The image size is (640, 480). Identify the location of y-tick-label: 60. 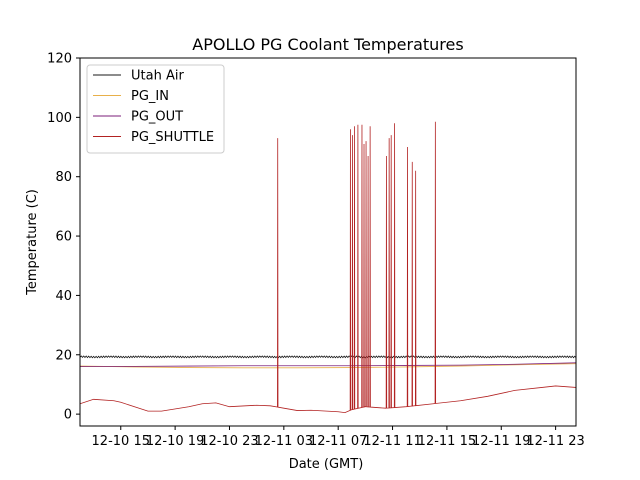
(63, 237).